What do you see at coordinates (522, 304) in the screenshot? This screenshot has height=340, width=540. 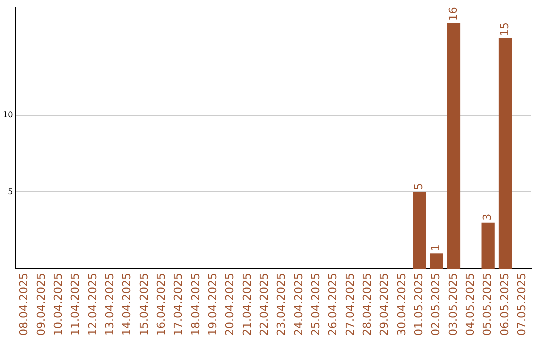 I see `x-tick-label: 07.05.2025` at bounding box center [522, 304].